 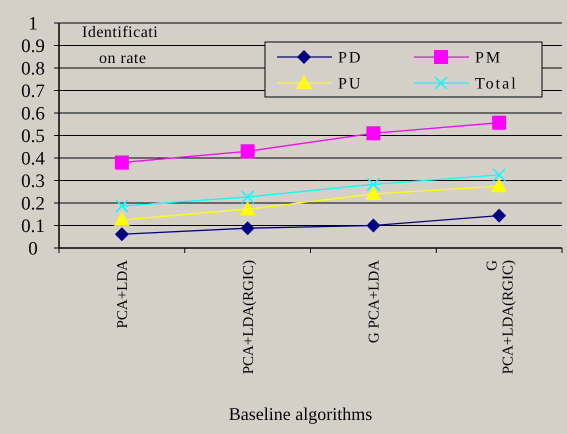 I want to click on legend-label: PM, so click(x=488, y=58).